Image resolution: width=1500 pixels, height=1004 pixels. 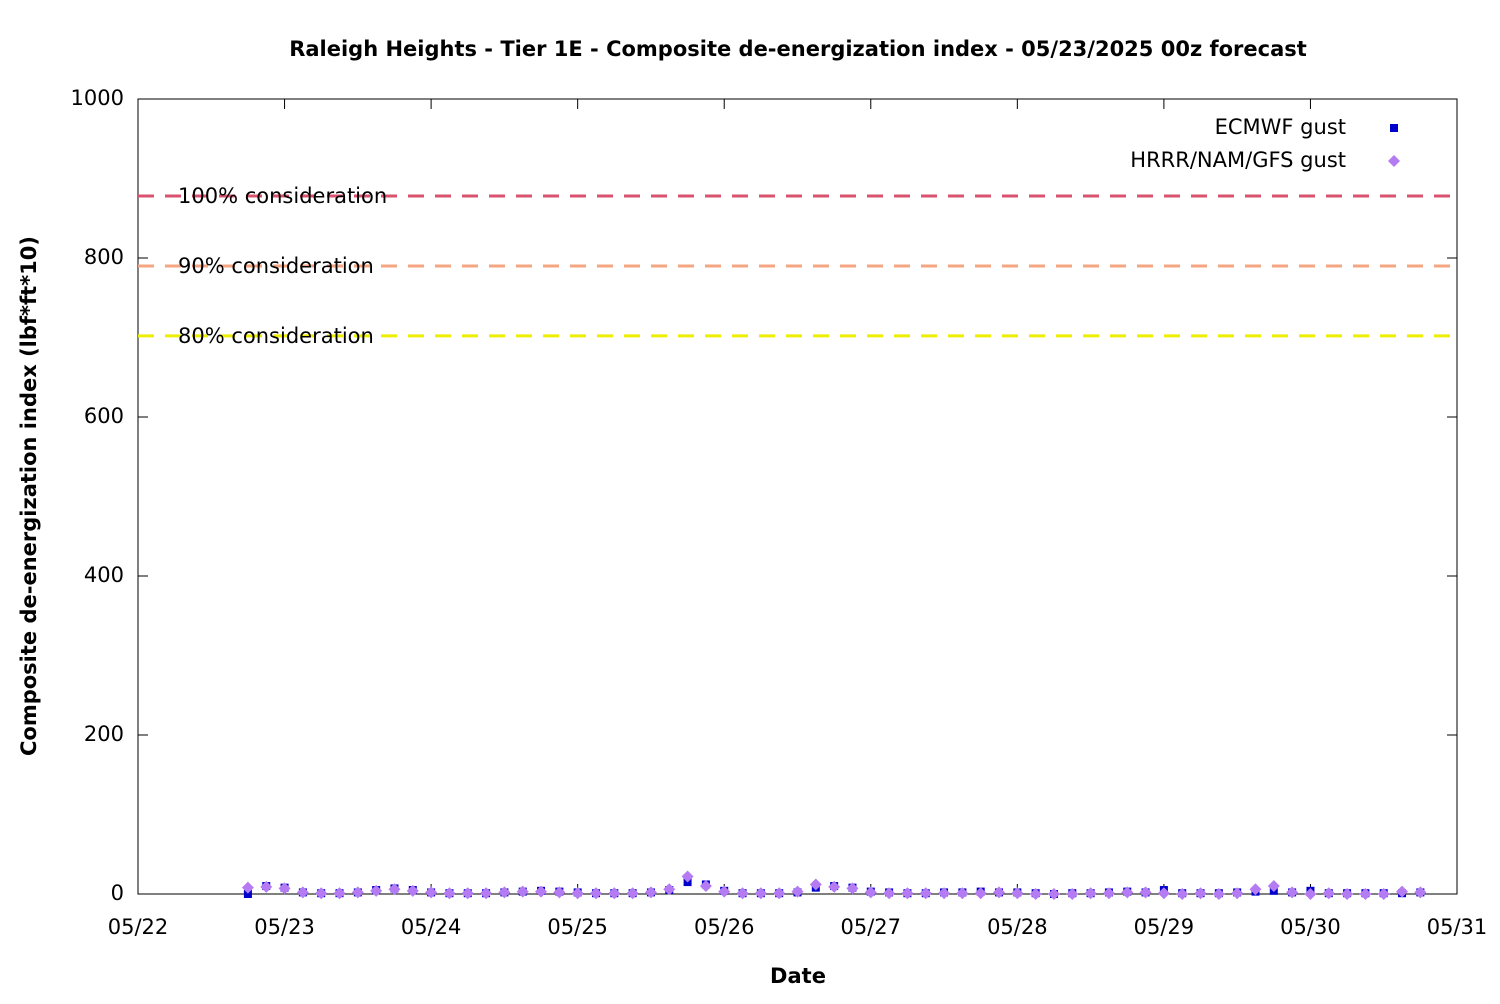 What do you see at coordinates (104, 416) in the screenshot?
I see `y-tick-label: 600` at bounding box center [104, 416].